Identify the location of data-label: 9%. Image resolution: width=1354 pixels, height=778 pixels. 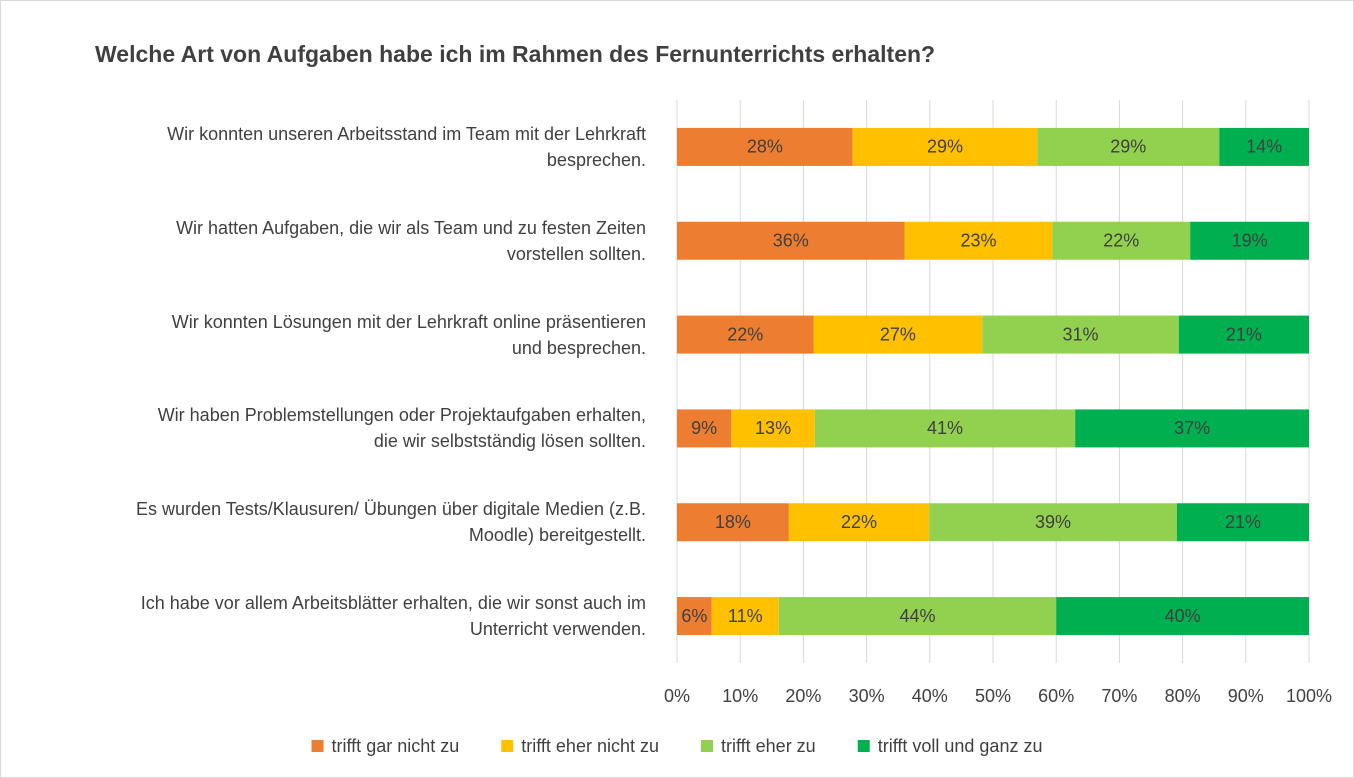
(704, 428).